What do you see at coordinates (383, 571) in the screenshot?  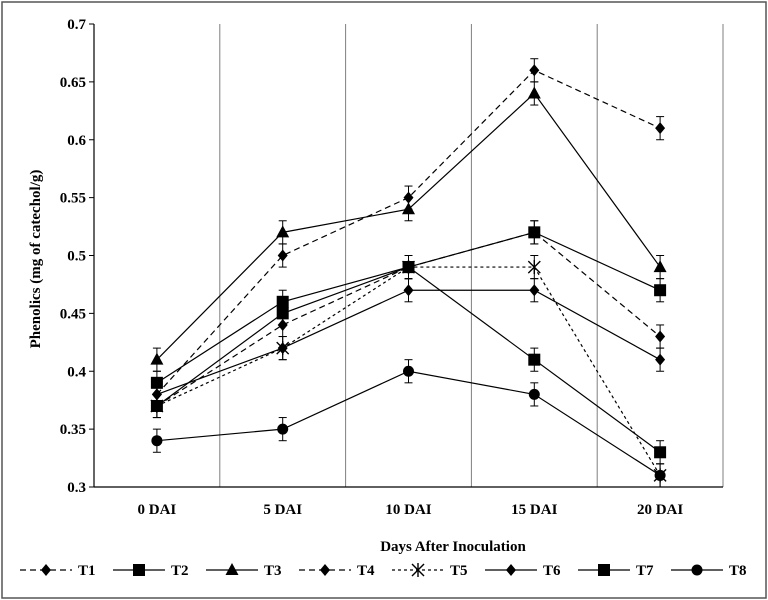 I see `legend: T1 T2 T3 T4 T5 T6 T7 T8` at bounding box center [383, 571].